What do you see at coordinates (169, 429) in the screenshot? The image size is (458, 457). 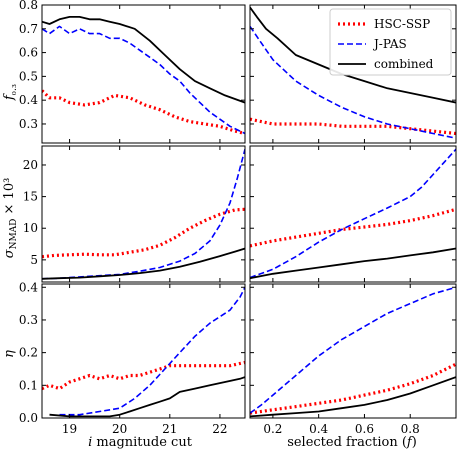 I see `x-tick-label: 21` at bounding box center [169, 429].